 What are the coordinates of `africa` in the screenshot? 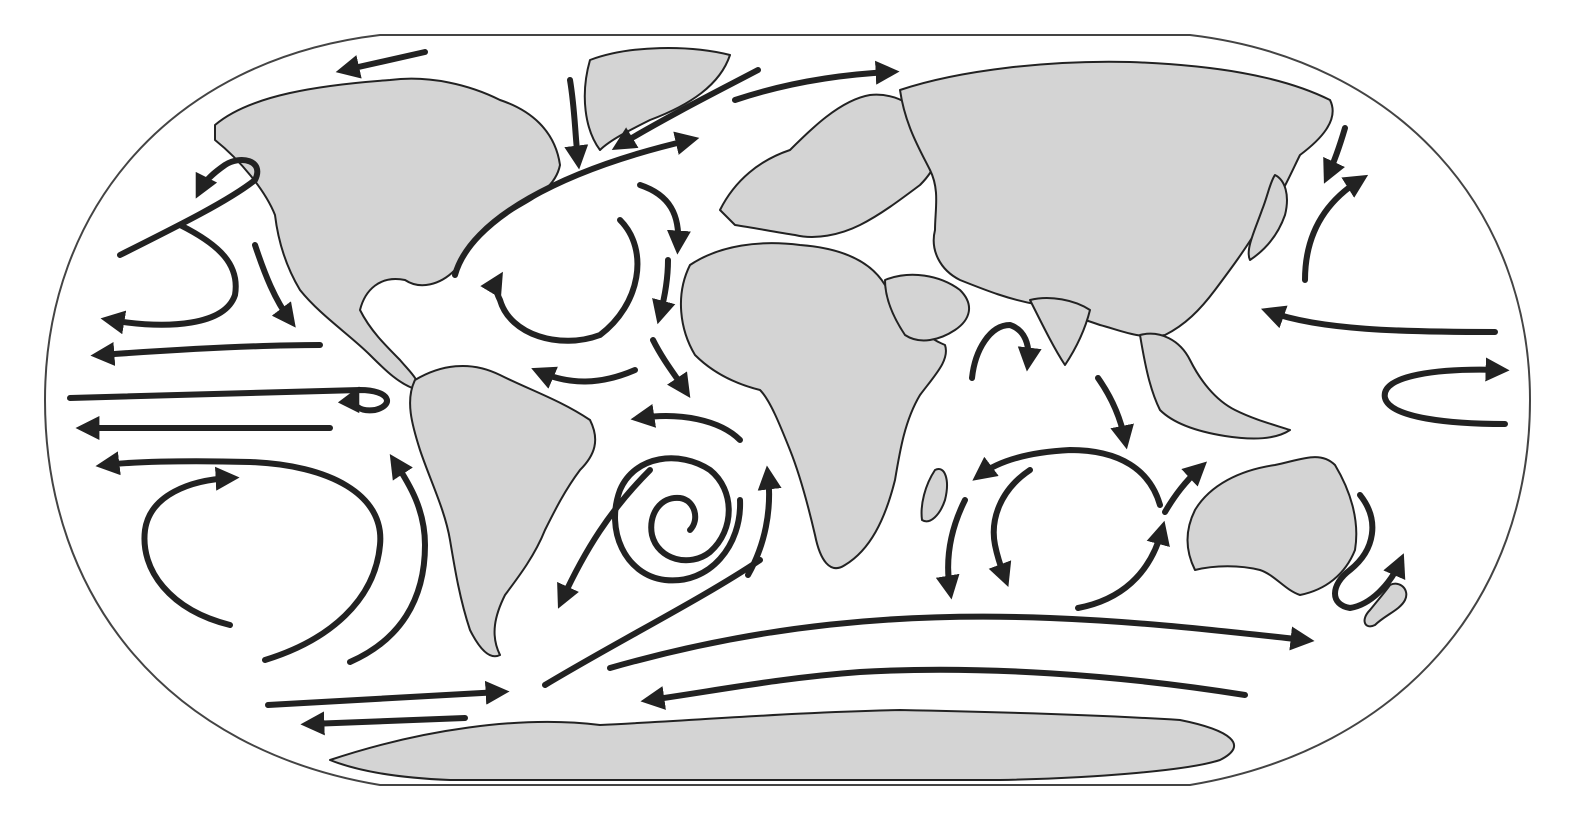 It's located at (813, 406).